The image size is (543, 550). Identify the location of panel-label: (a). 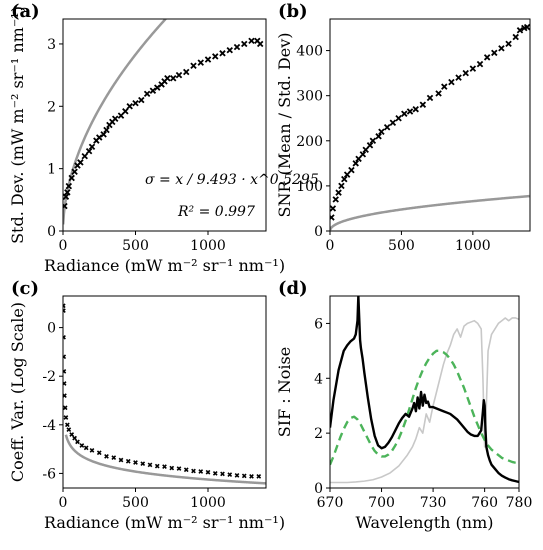
(25, 11).